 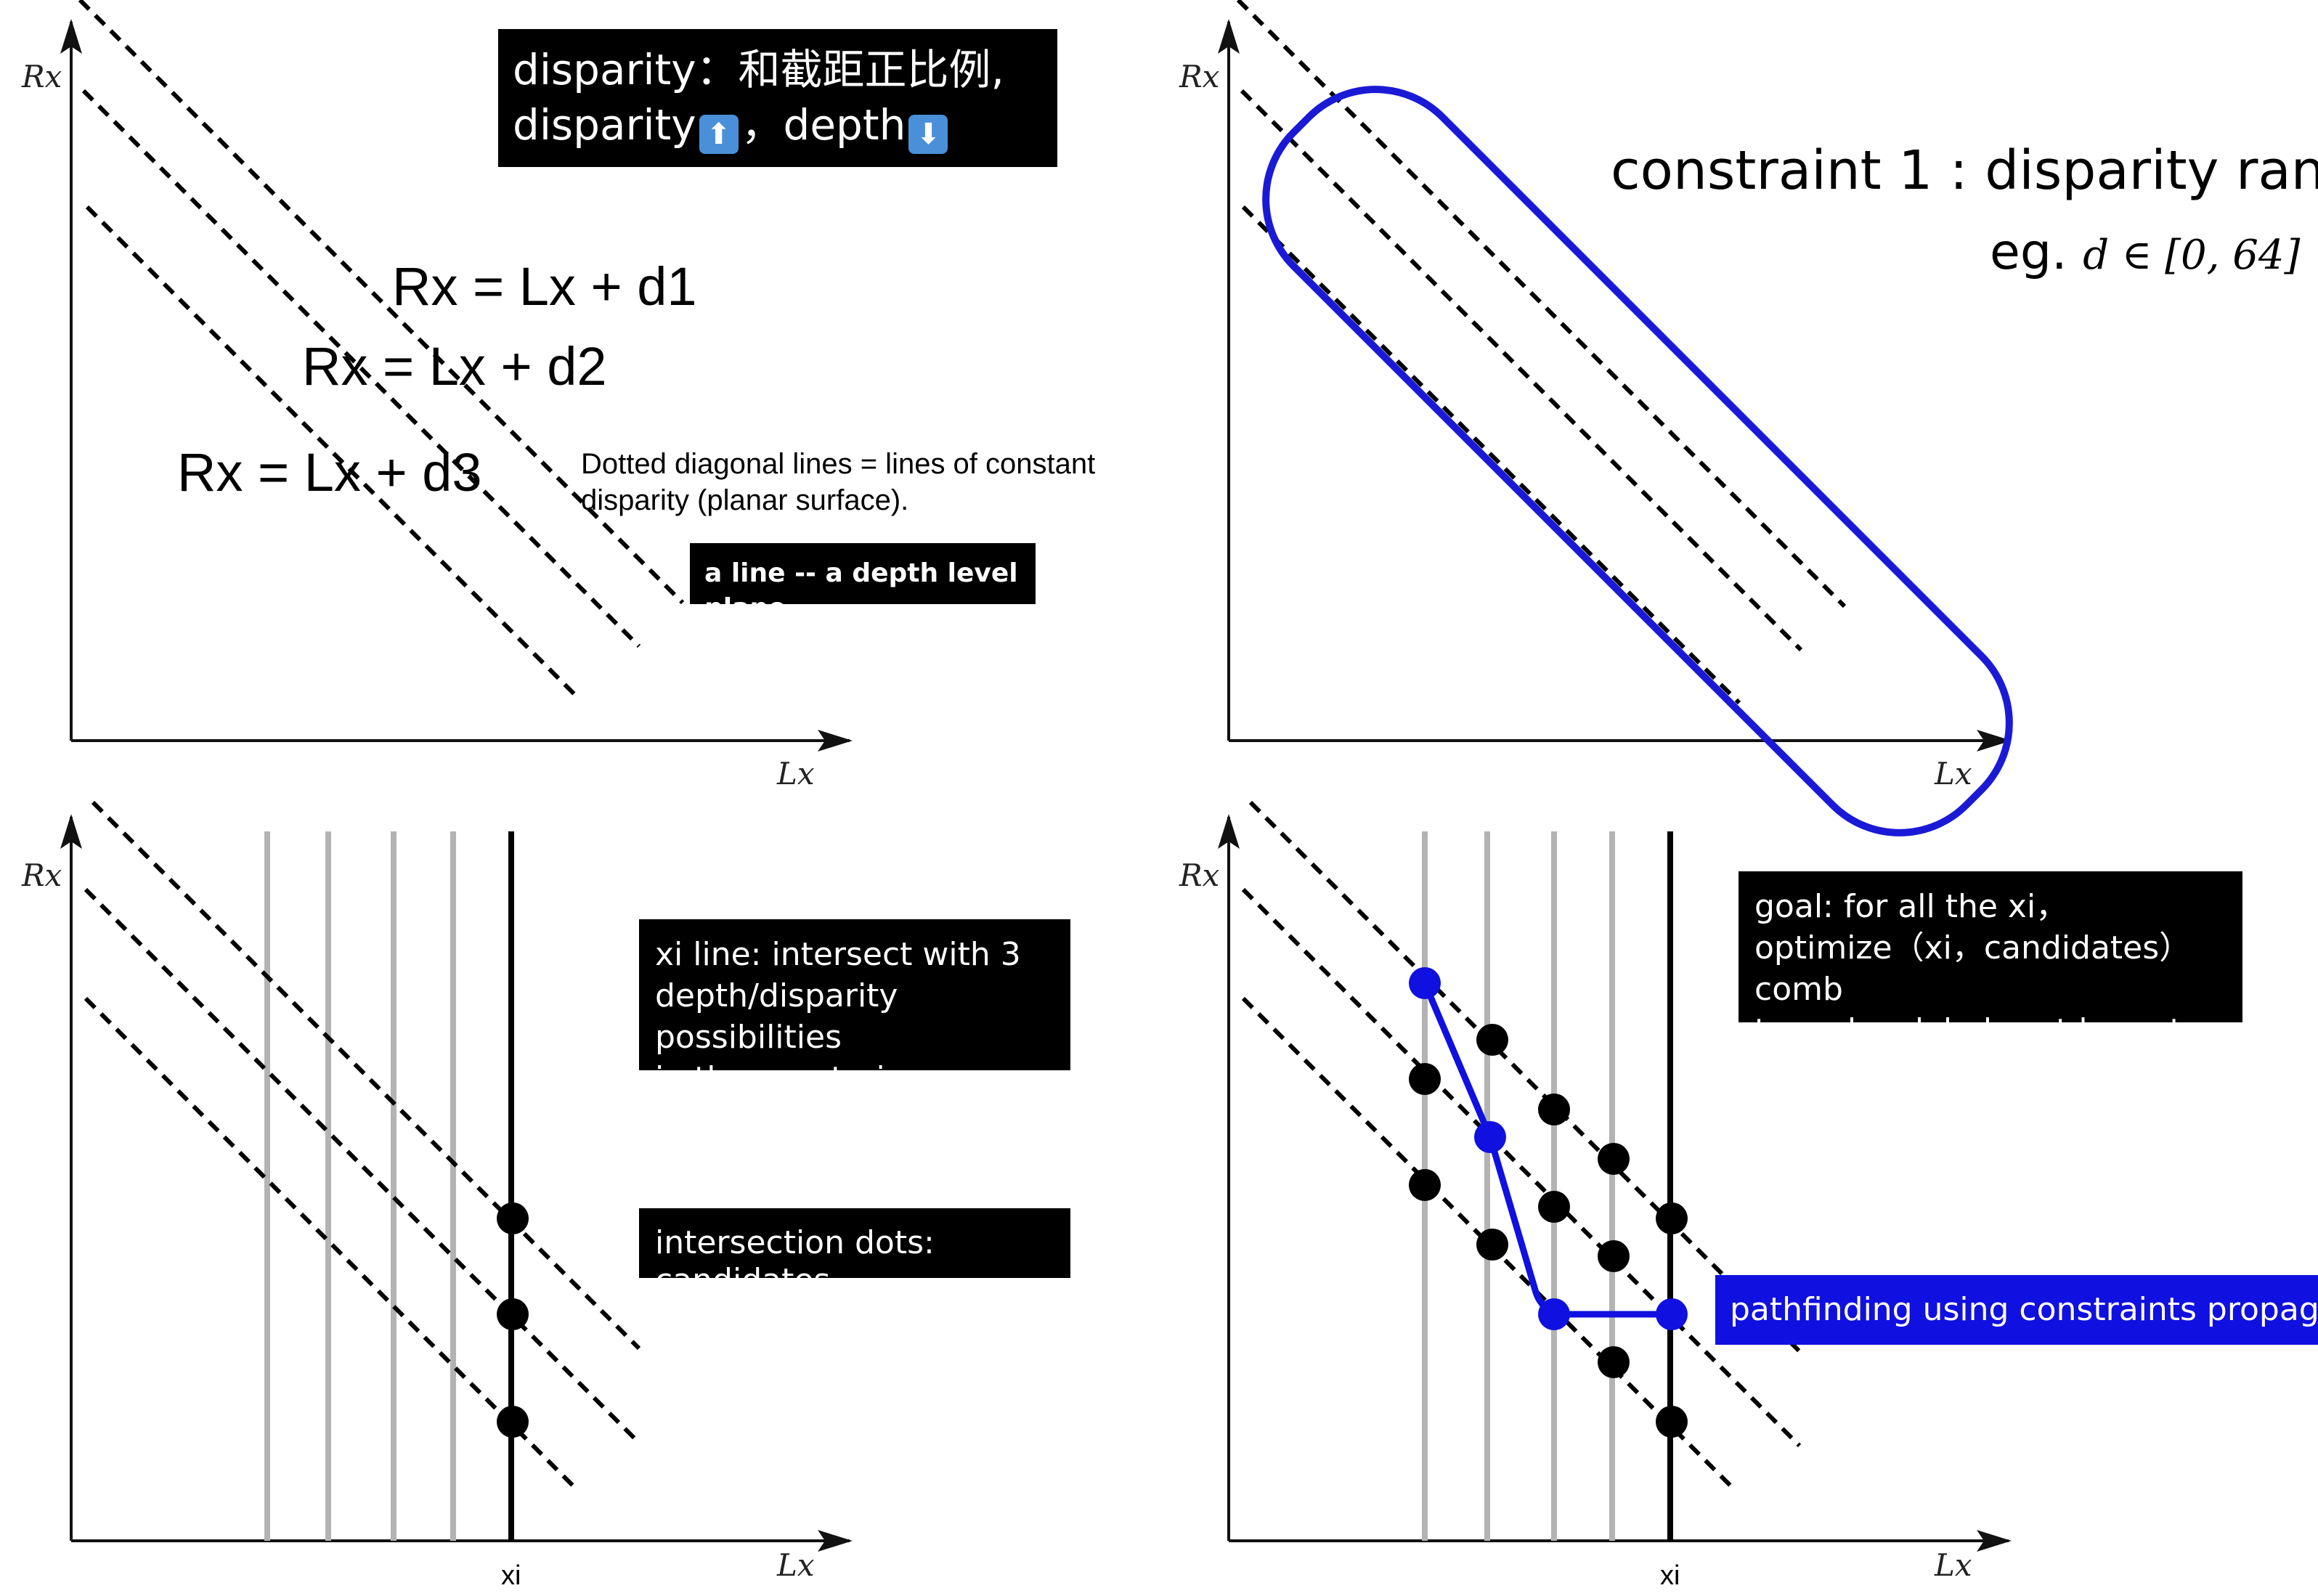 What do you see at coordinates (544, 286) in the screenshot?
I see `equation-d1: Rx = Lx + d1` at bounding box center [544, 286].